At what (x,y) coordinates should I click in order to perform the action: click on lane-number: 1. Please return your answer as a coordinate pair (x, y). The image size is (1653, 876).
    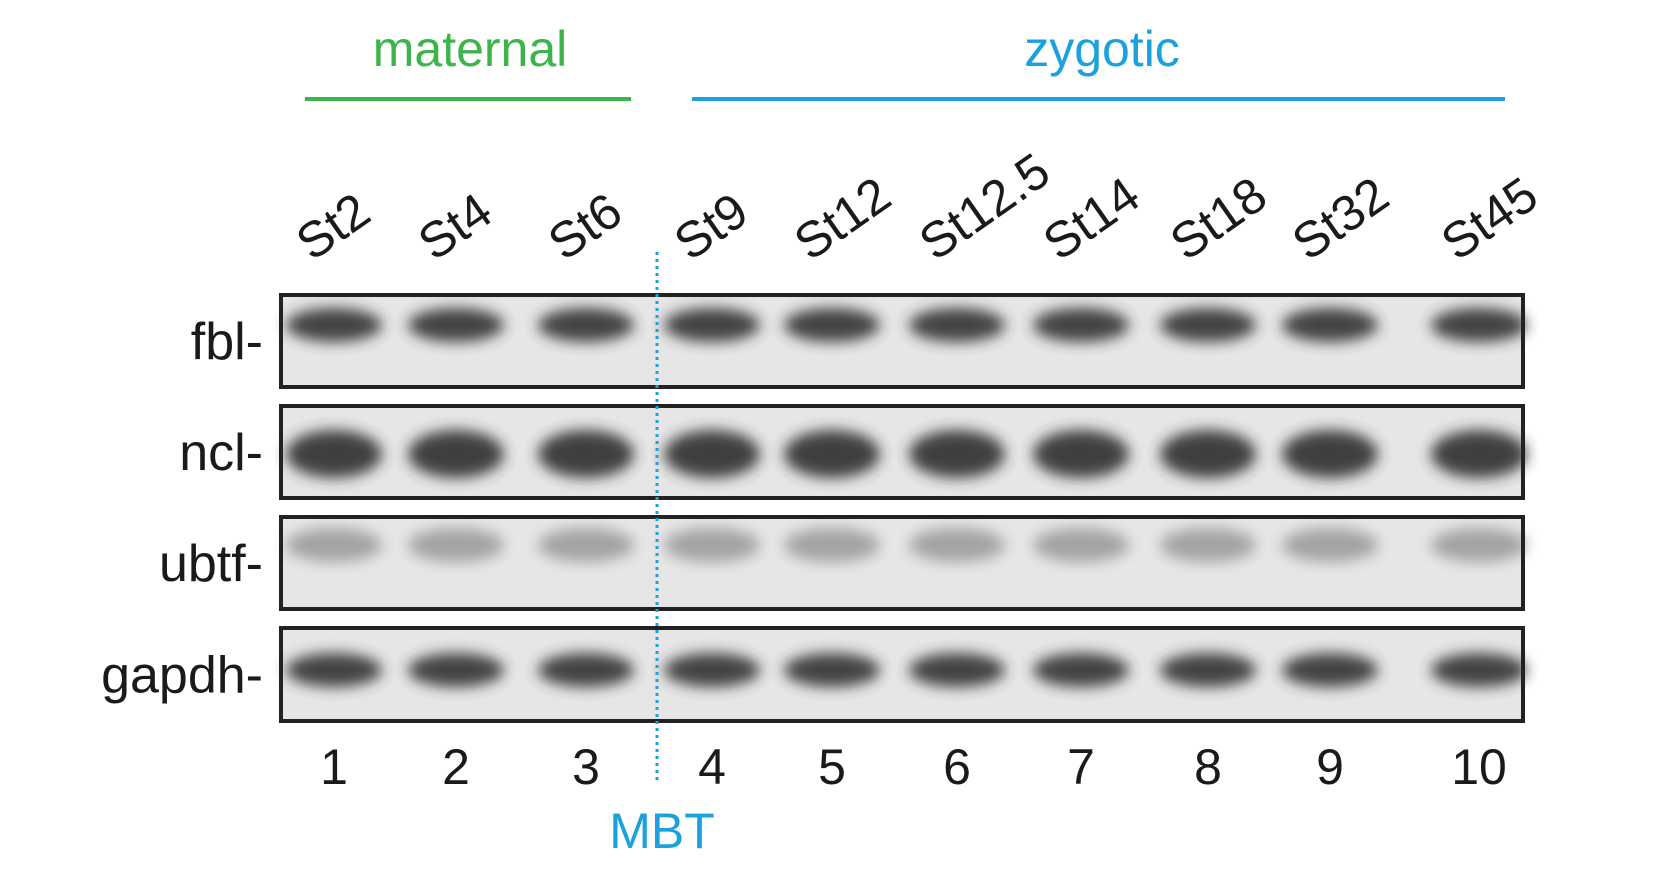
    Looking at the image, I should click on (334, 767).